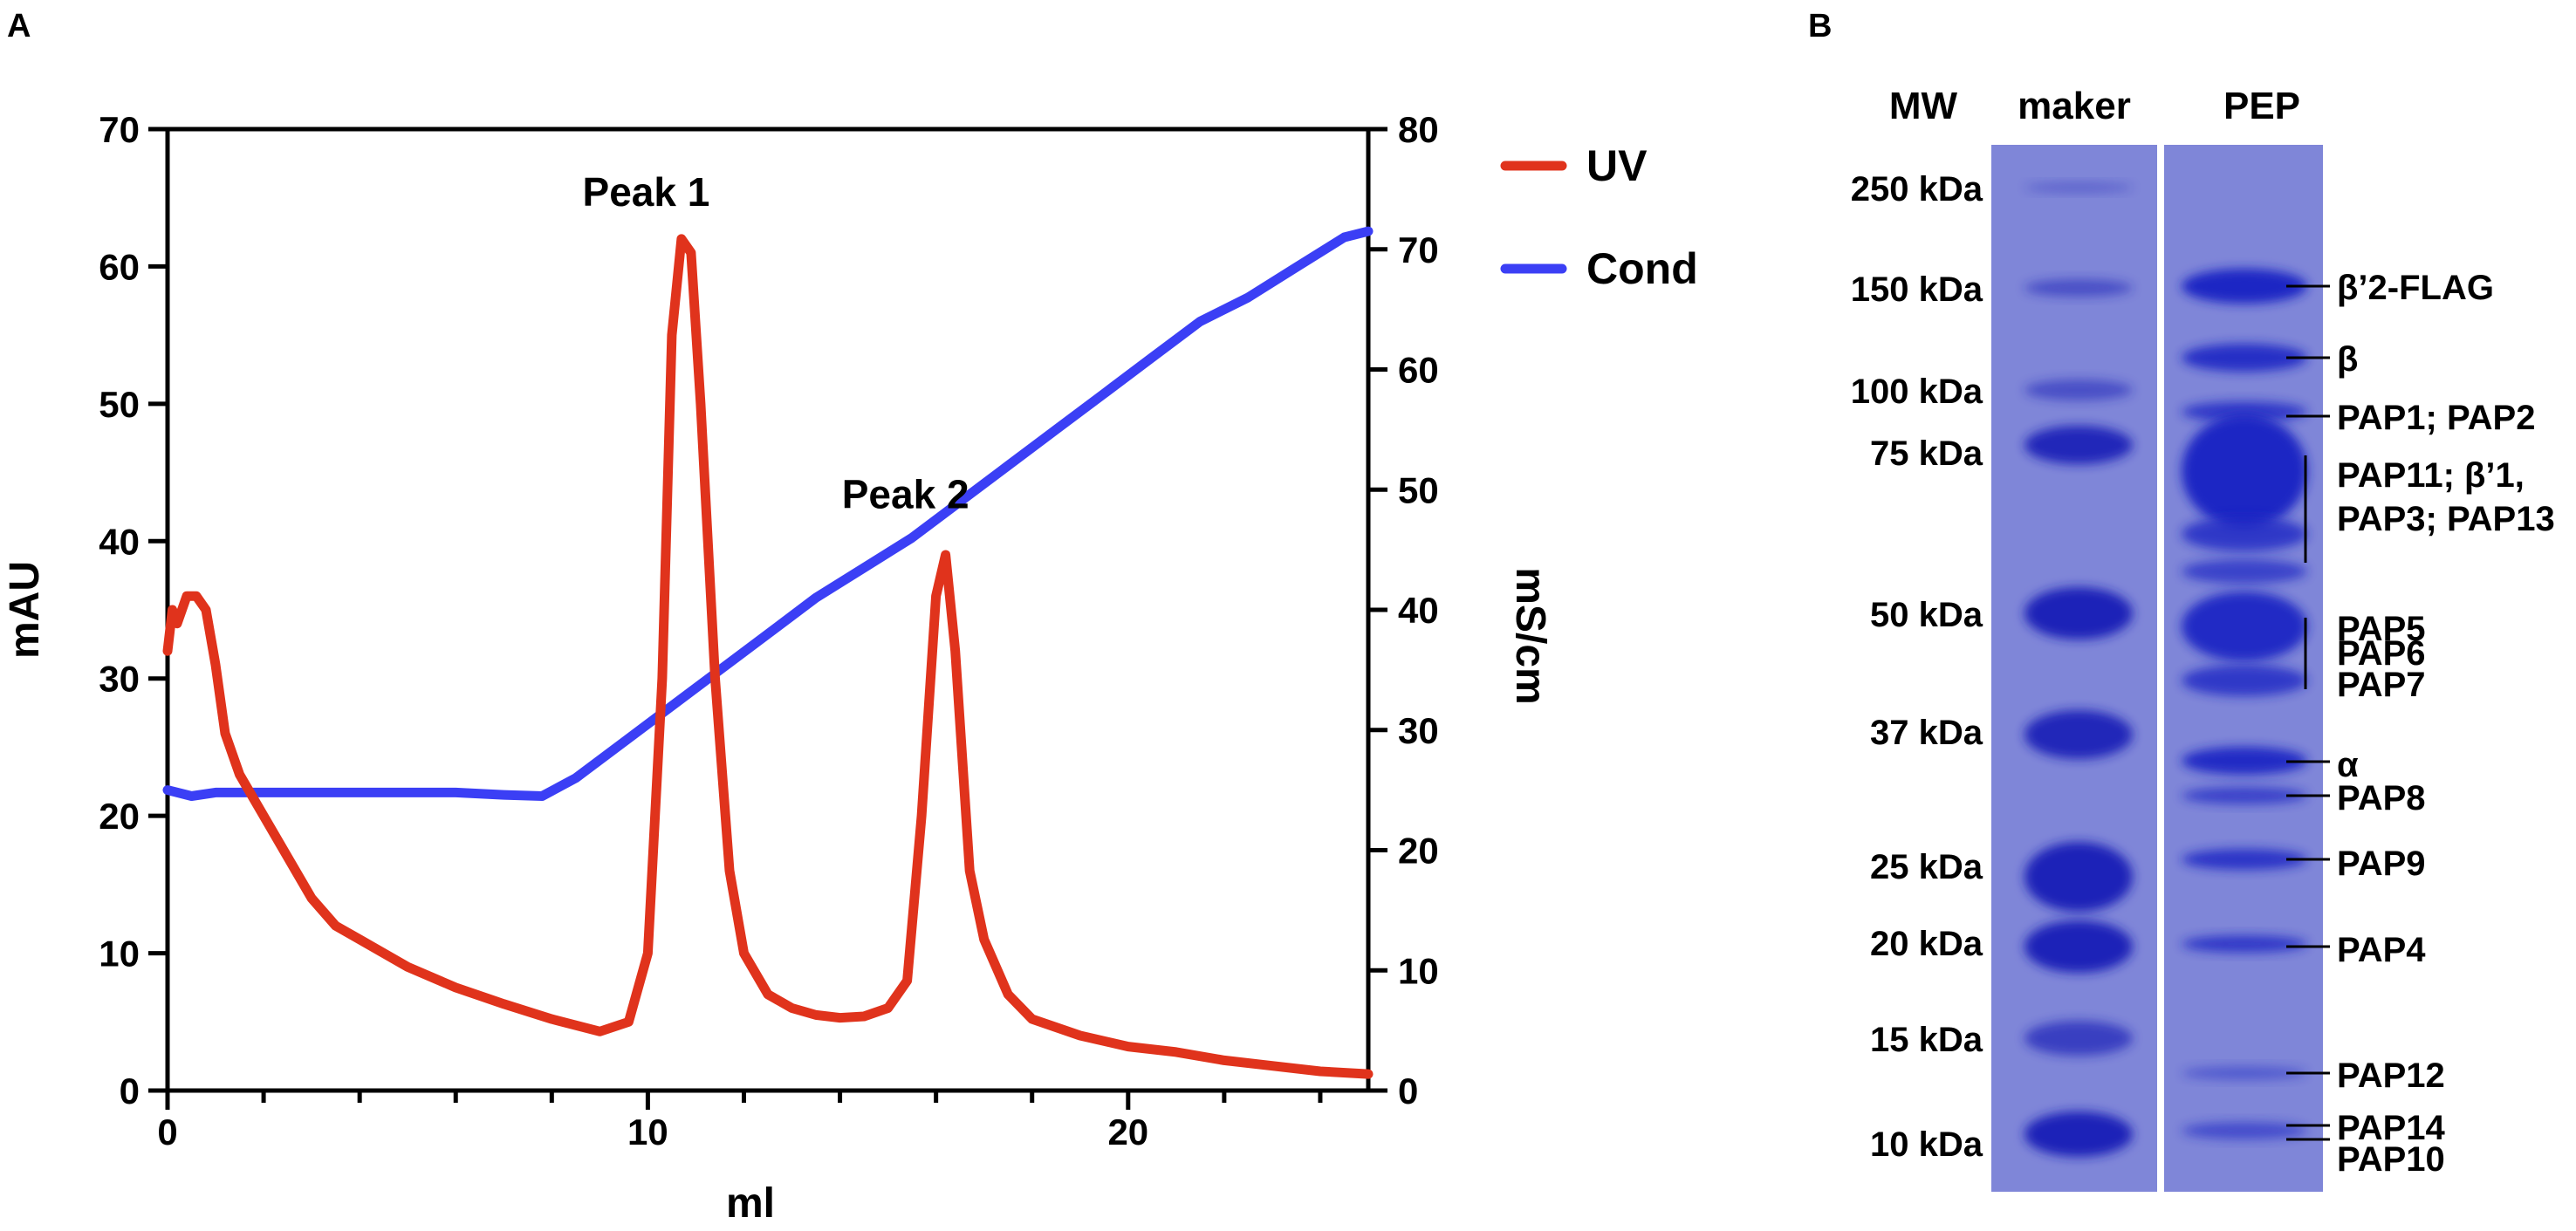 The height and width of the screenshot is (1231, 2576). Describe the element at coordinates (2382, 685) in the screenshot. I see `band-label: PAP7` at that location.